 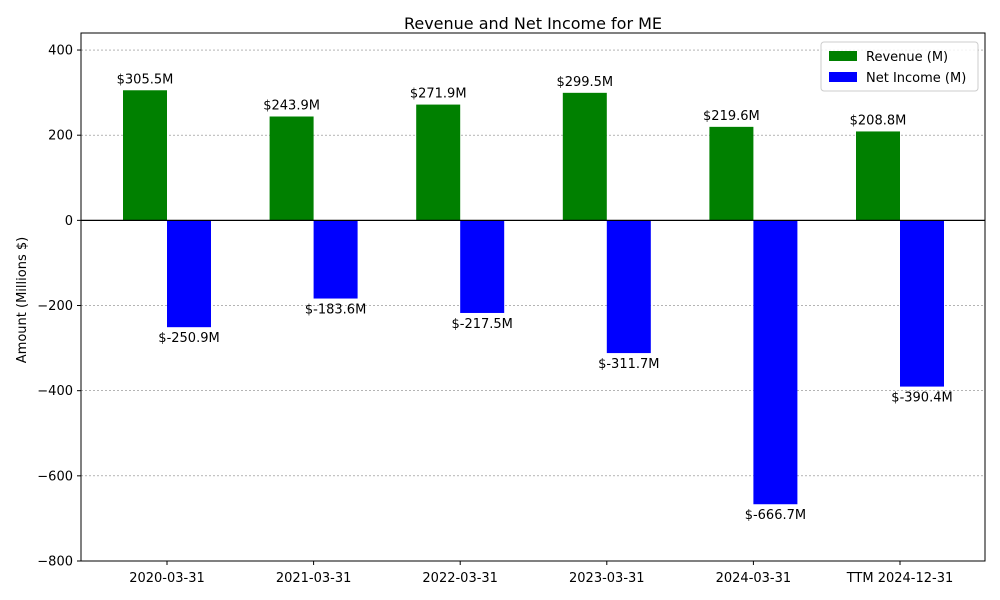 I want to click on y-ticks: −800 −600 −400 −200 0 200 400, so click(x=59, y=307).